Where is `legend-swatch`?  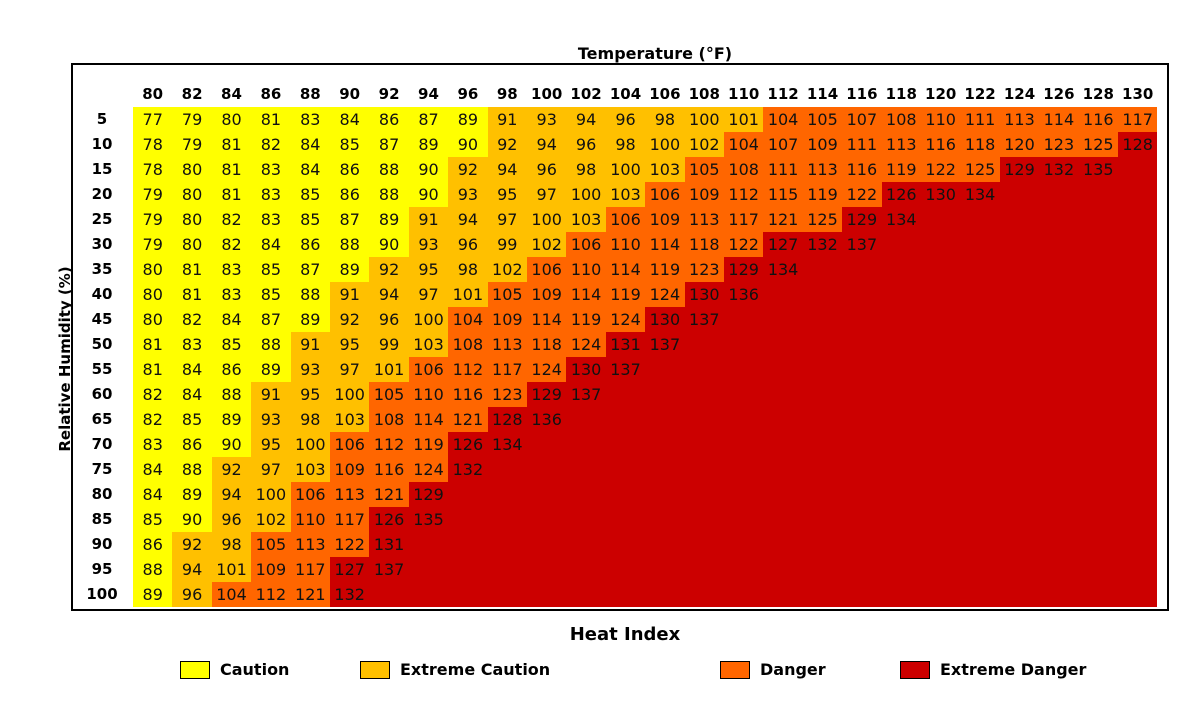
legend-swatch is located at coordinates (915, 669).